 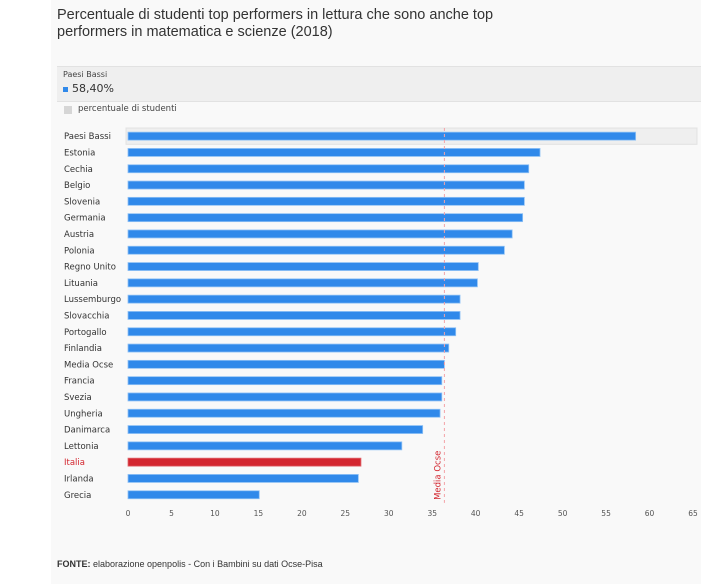 I want to click on reference-line-label: Media Ocse, so click(x=438, y=475).